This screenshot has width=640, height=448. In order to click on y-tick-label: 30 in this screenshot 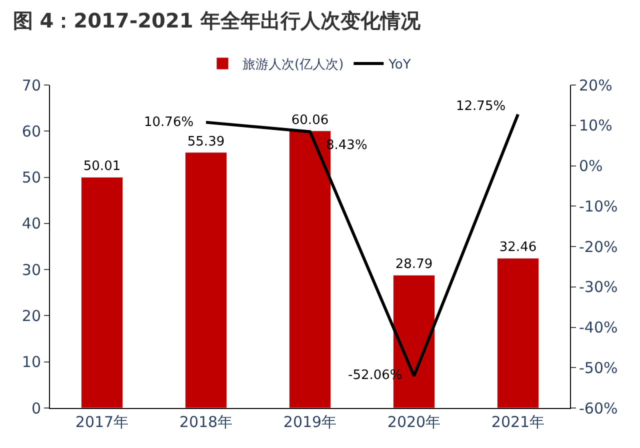, I will do `click(31, 269)`.